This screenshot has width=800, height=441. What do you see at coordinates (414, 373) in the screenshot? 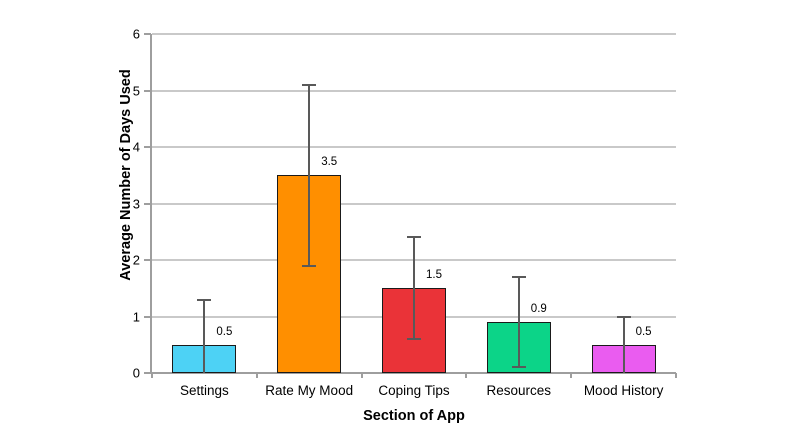
I see `x-axis-line` at bounding box center [414, 373].